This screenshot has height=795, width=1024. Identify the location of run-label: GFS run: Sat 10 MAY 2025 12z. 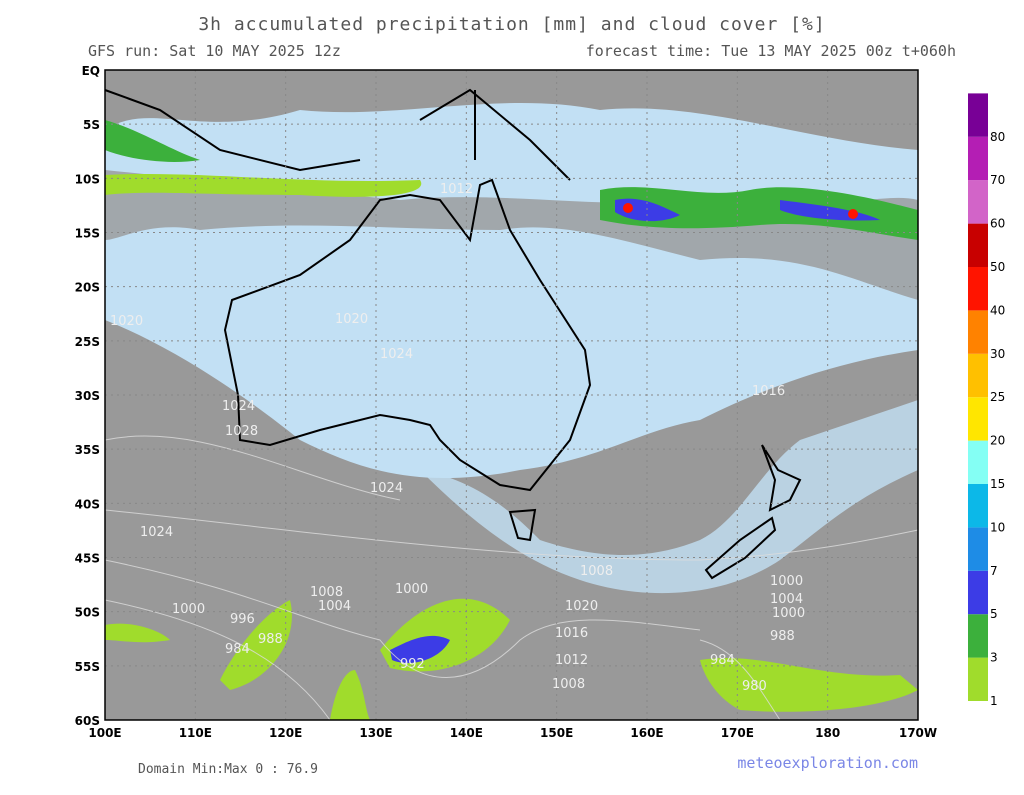
(214, 51).